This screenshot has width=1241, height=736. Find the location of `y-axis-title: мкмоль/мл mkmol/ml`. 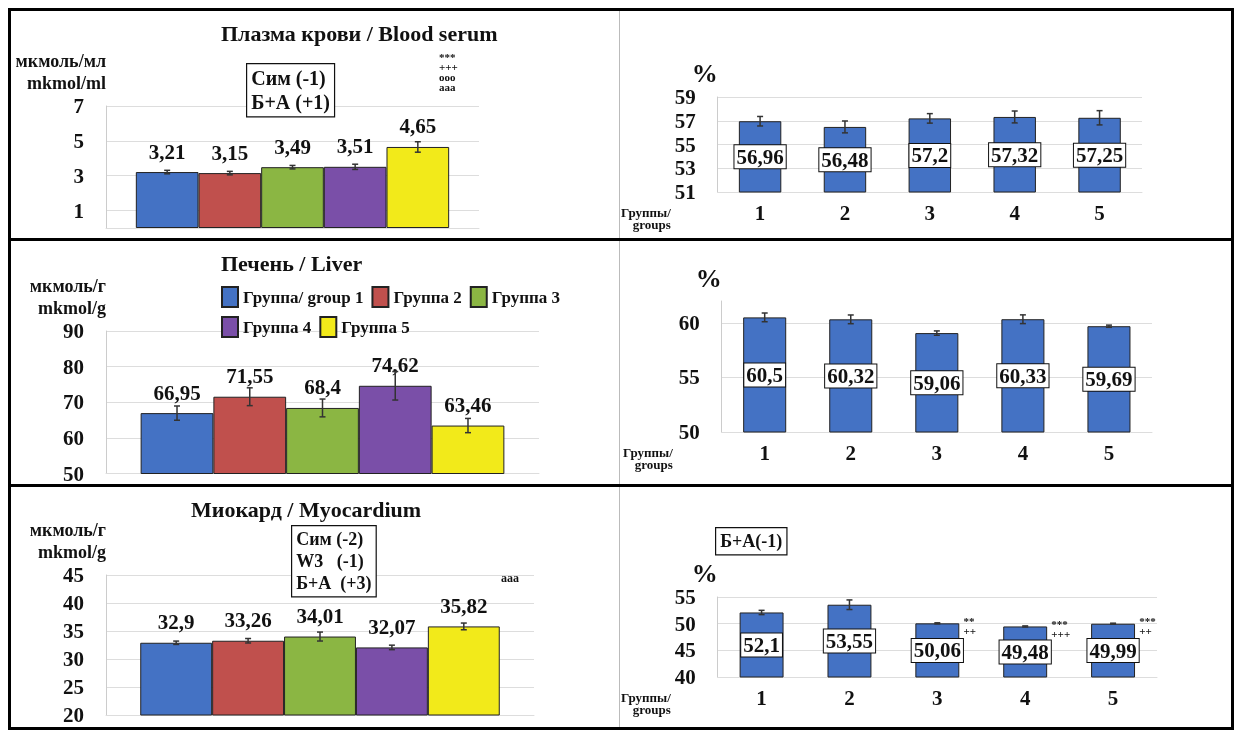

y-axis-title: мкмоль/мл mkmol/ml is located at coordinates (60, 72).